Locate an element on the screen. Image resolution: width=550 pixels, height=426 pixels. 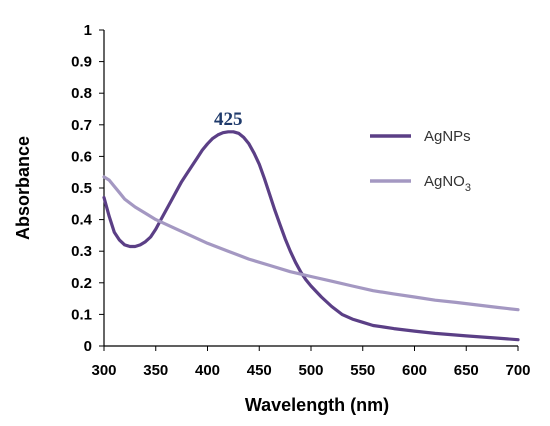
peak-annotation: 425 is located at coordinates (228, 119).